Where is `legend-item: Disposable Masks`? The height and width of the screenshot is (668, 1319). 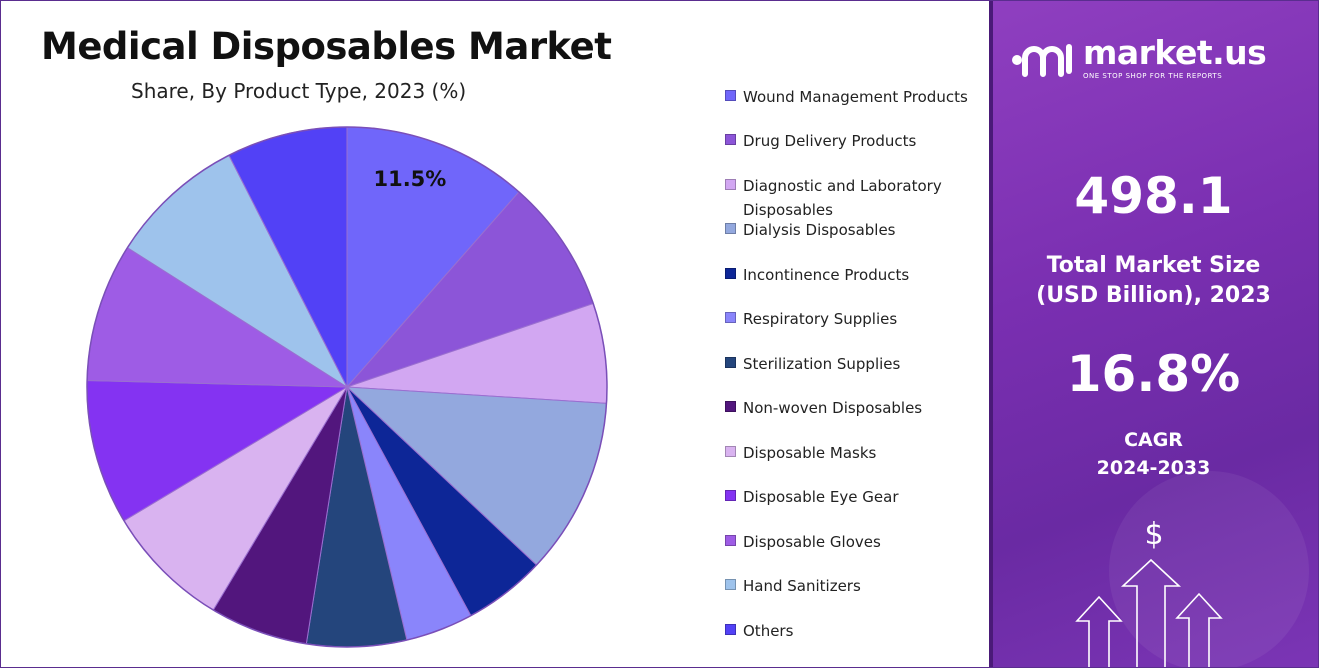 legend-item: Disposable Masks is located at coordinates (855, 453).